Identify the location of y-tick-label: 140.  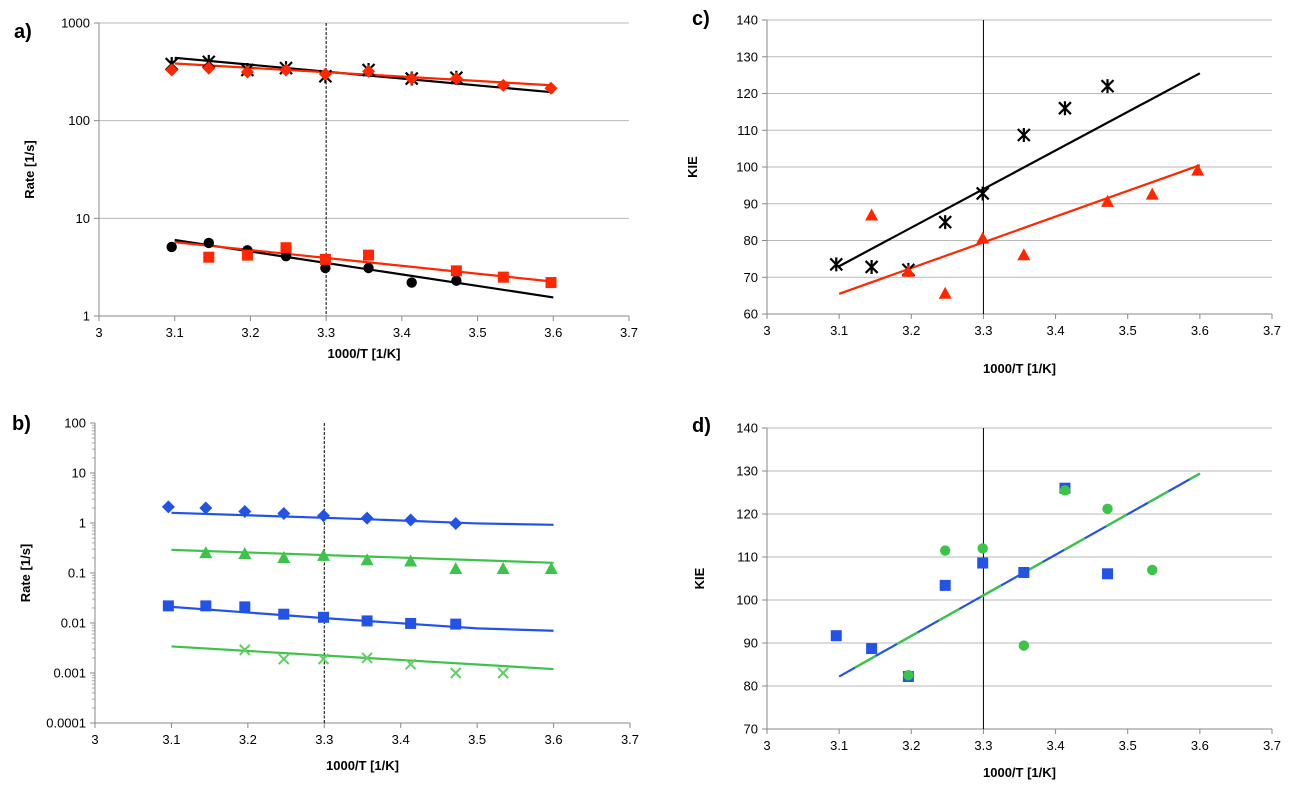
(747, 428).